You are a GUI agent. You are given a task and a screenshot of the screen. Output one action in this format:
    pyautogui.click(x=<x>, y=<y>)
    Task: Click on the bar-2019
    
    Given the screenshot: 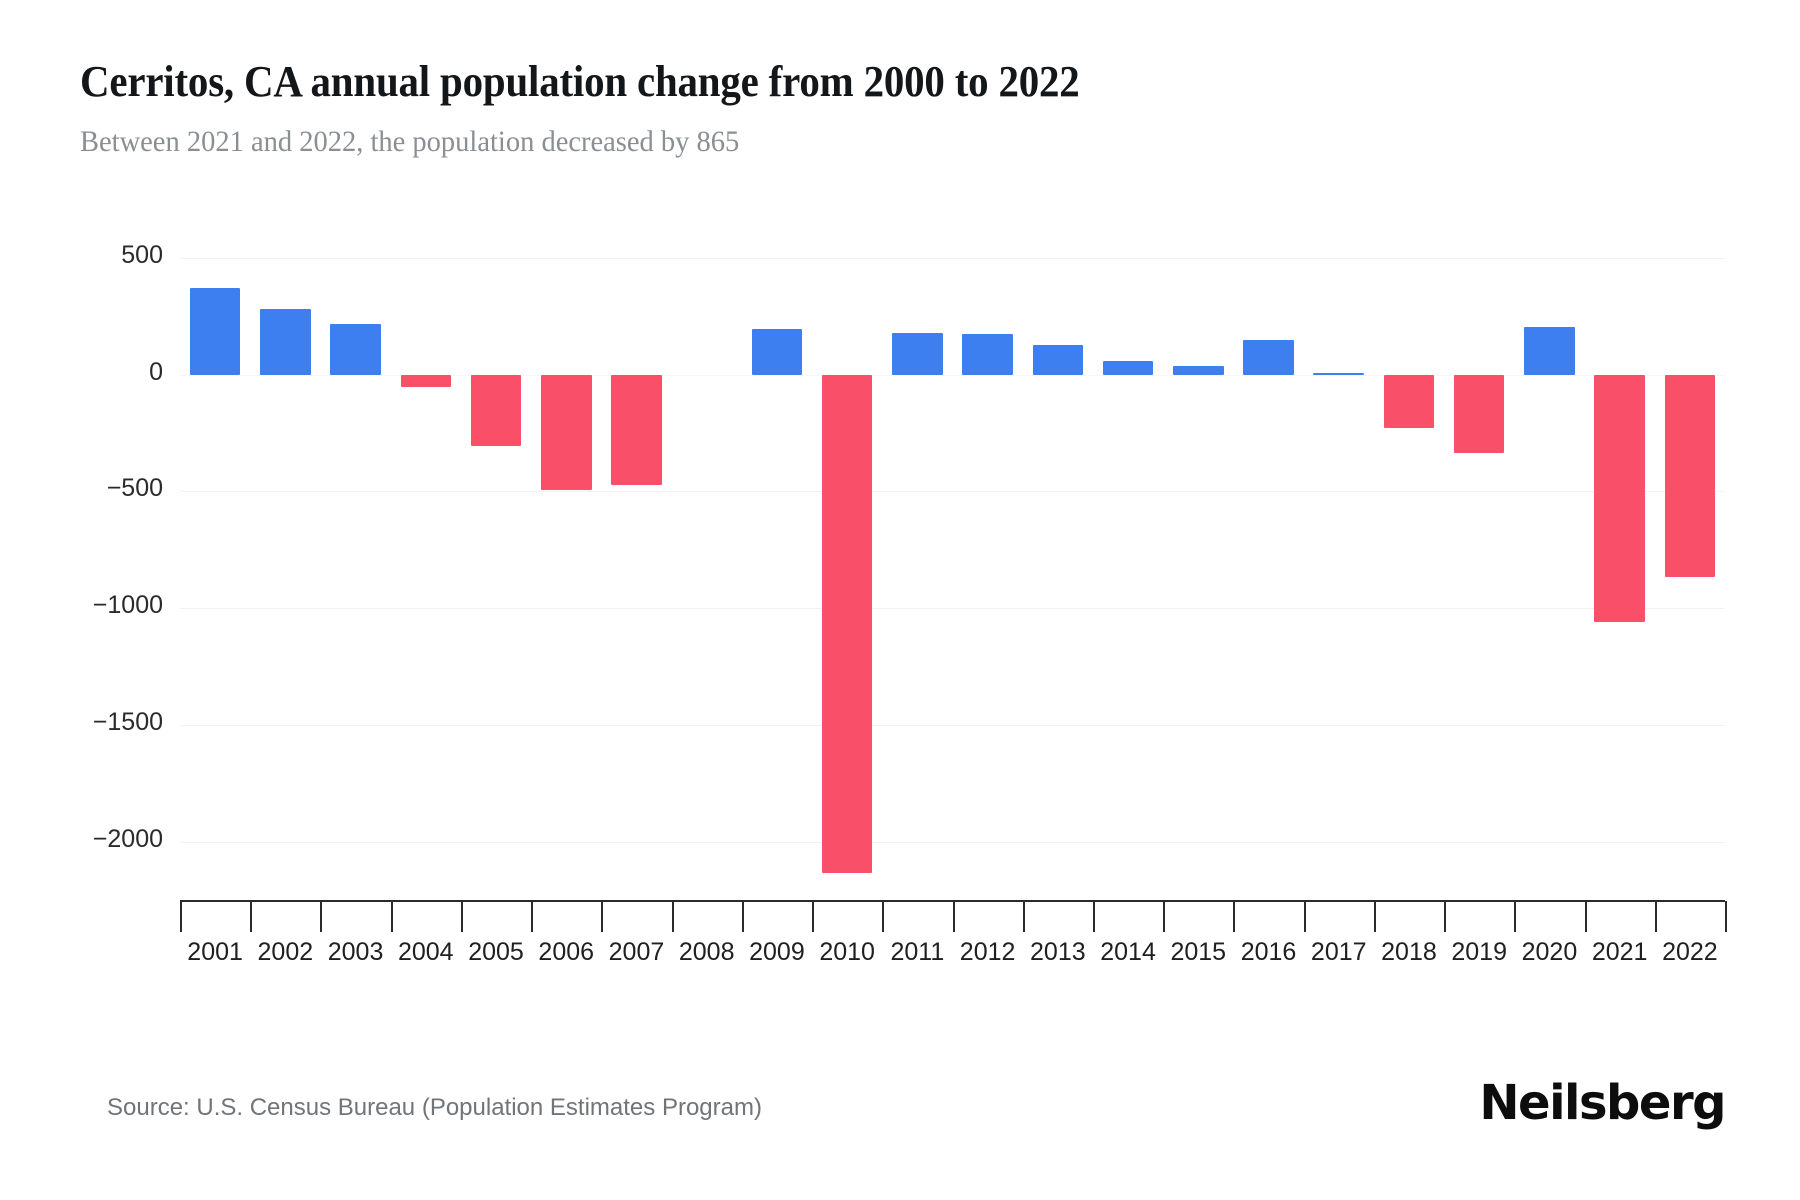 What is the action you would take?
    pyautogui.click(x=1479, y=414)
    